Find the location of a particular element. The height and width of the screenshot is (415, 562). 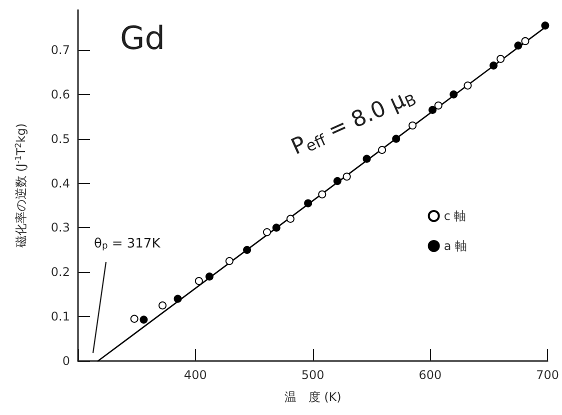

x-tick-label: 600 is located at coordinates (430, 375).